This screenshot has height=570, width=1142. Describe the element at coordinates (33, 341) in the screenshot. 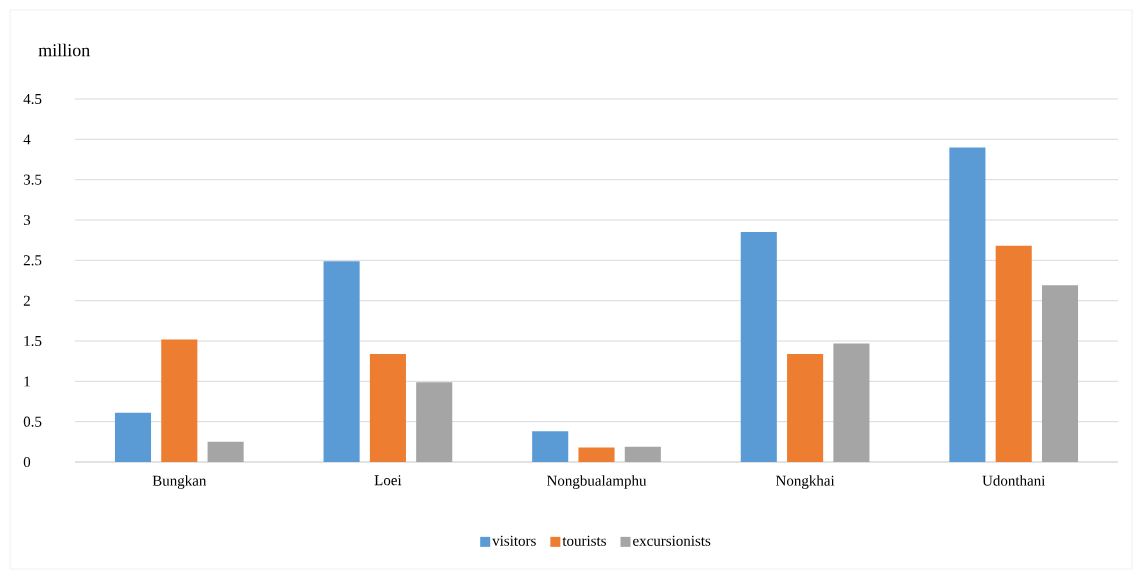

I see `y-tick-label: 1.5` at that location.